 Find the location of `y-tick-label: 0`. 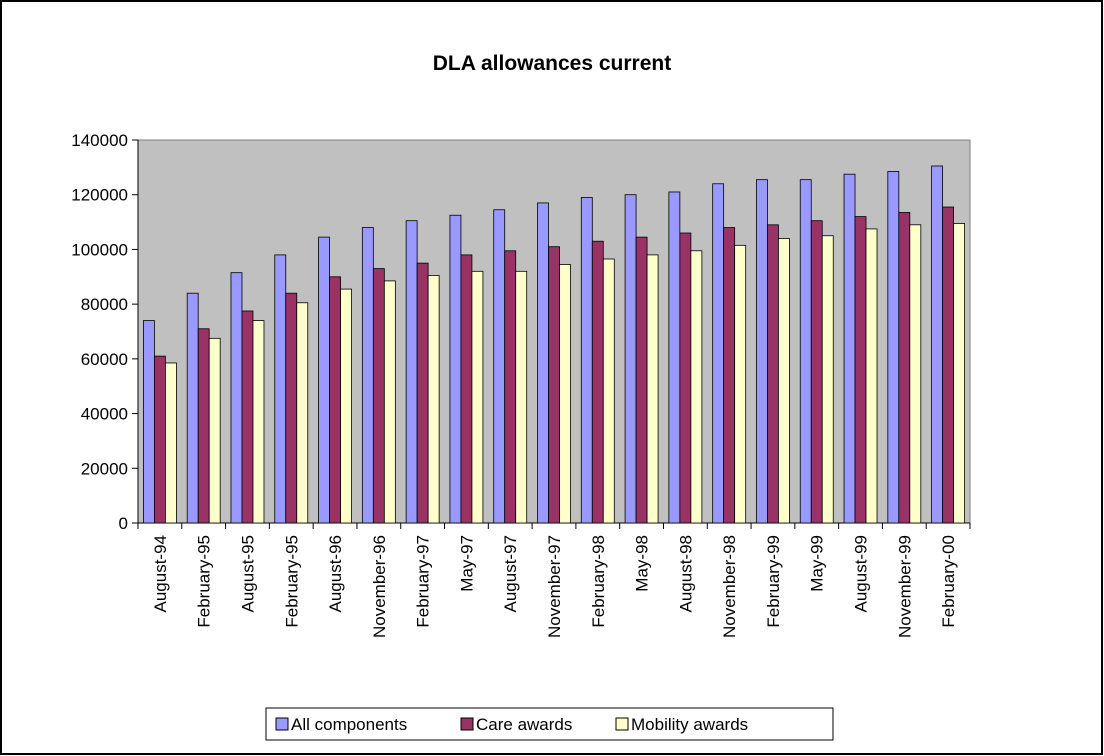

y-tick-label: 0 is located at coordinates (123, 523).